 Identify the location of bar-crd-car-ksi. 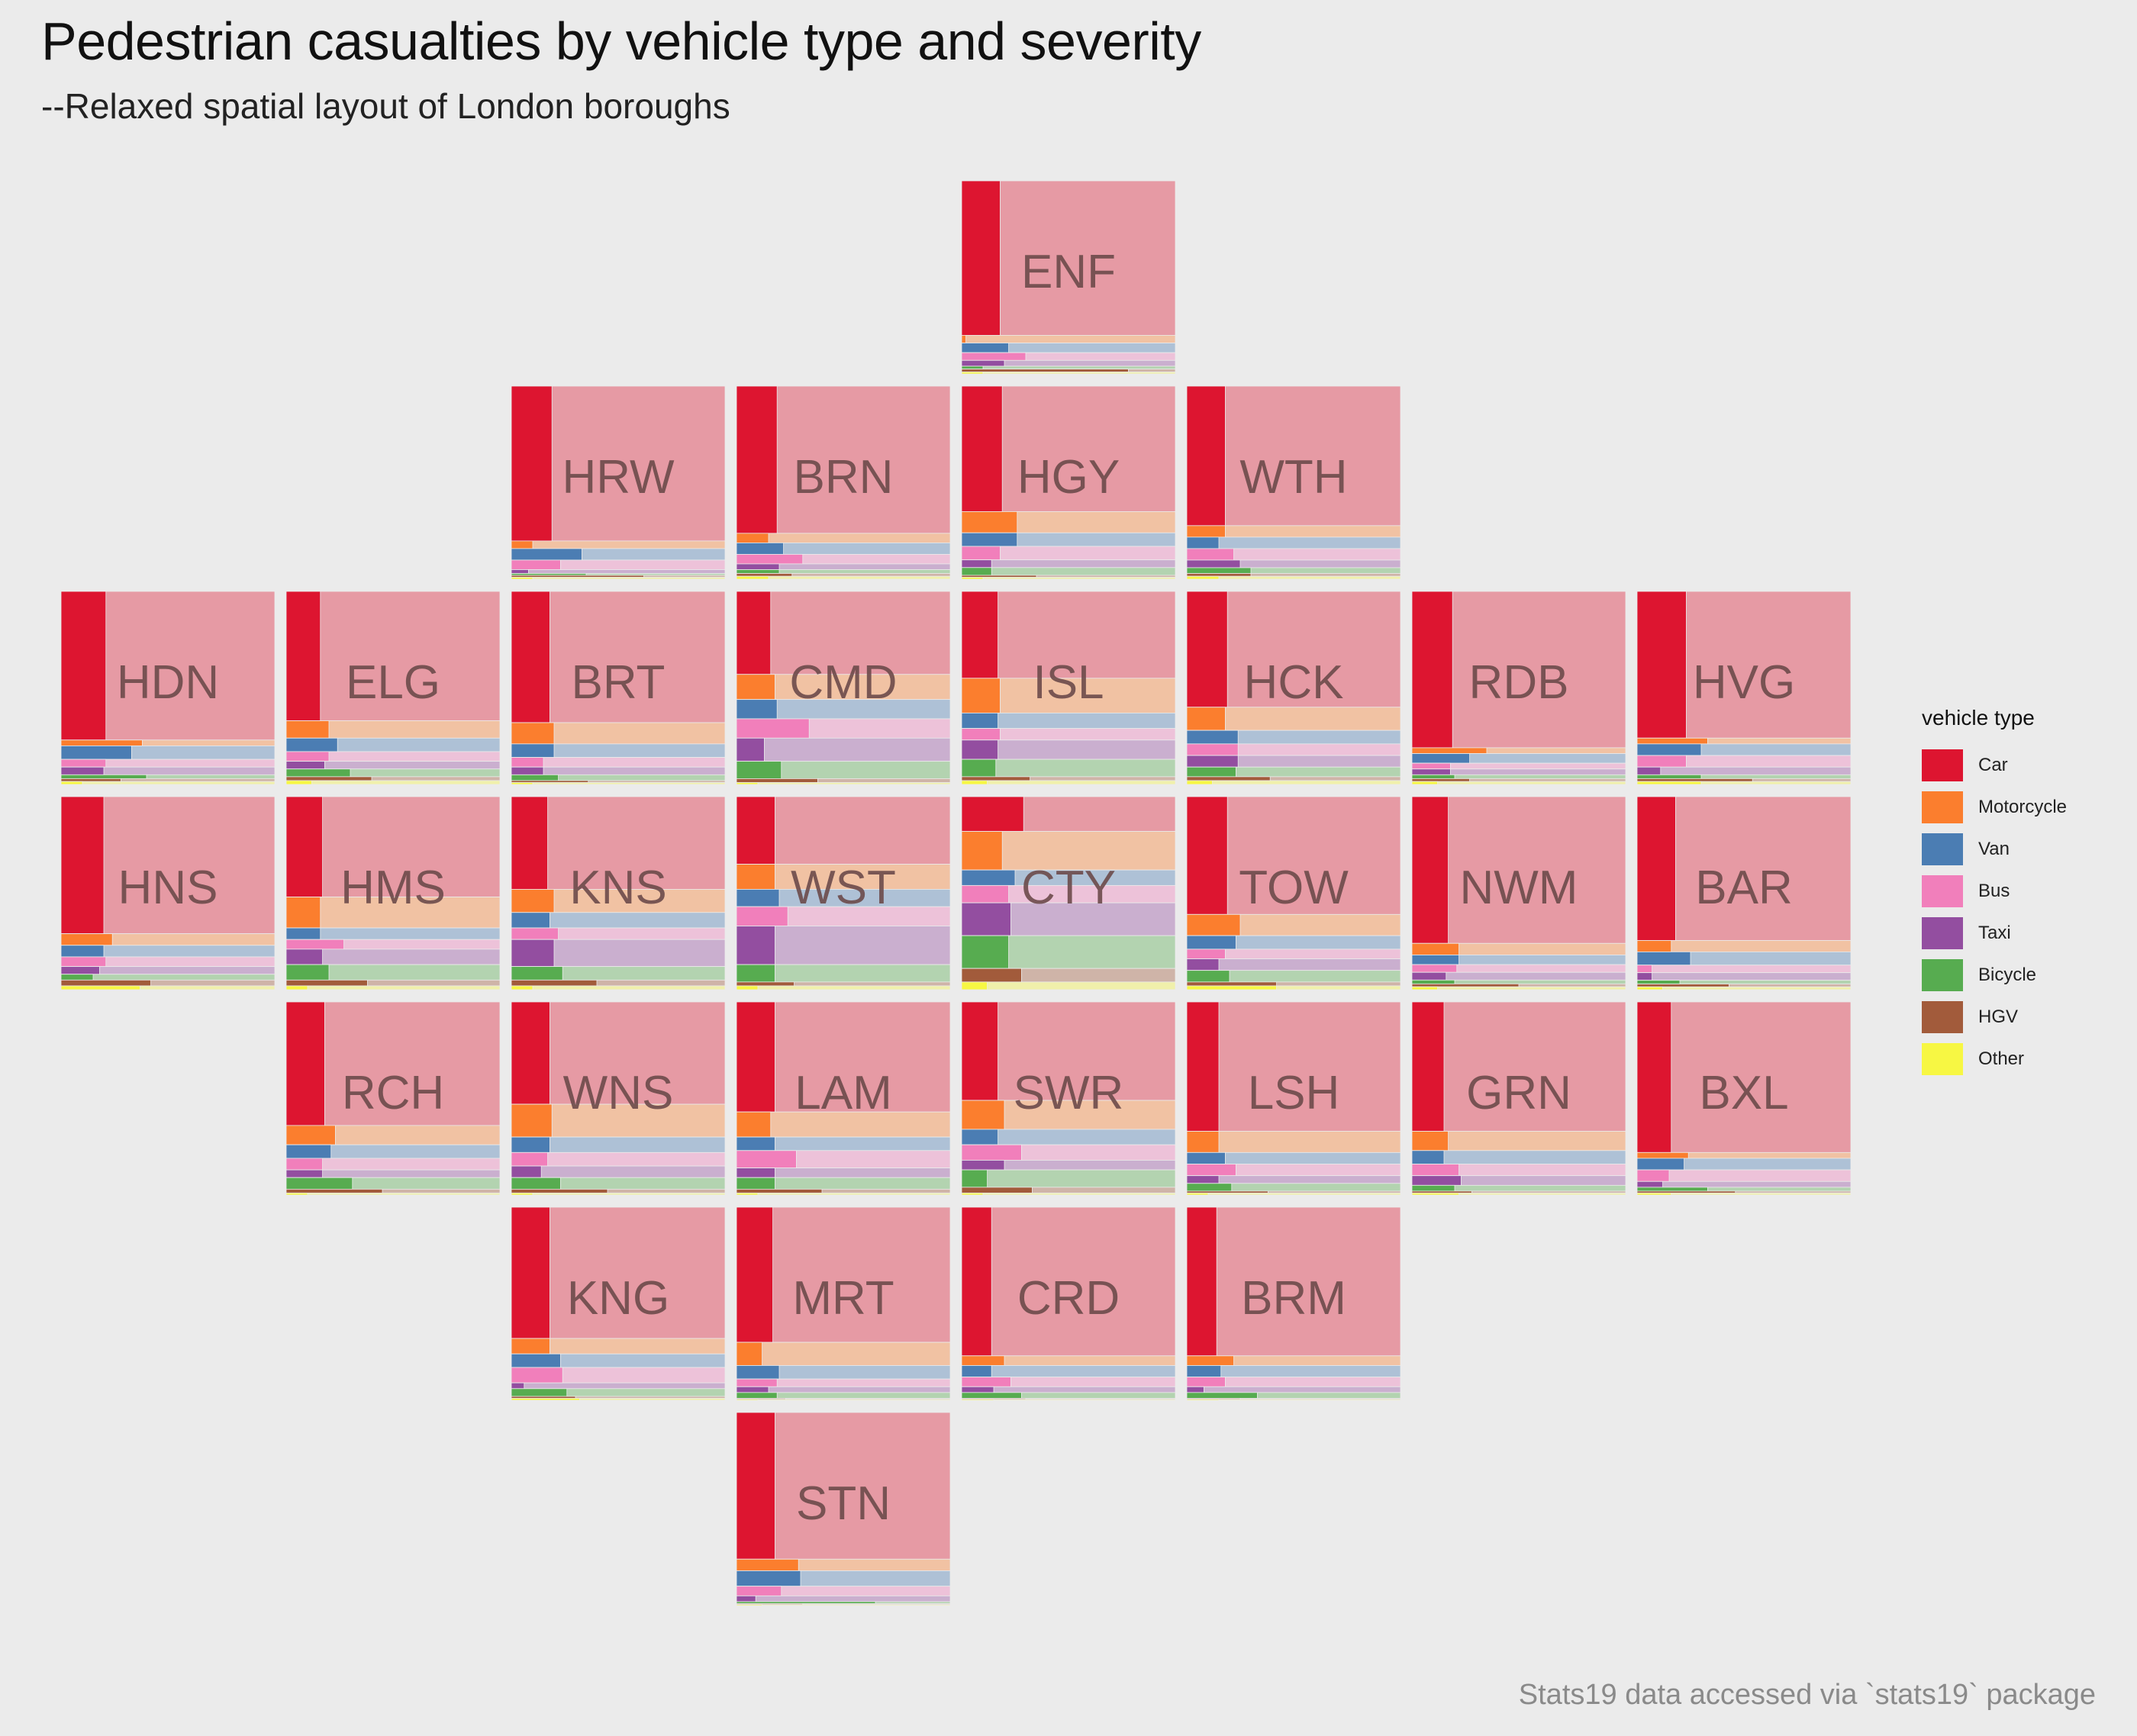
(977, 1282).